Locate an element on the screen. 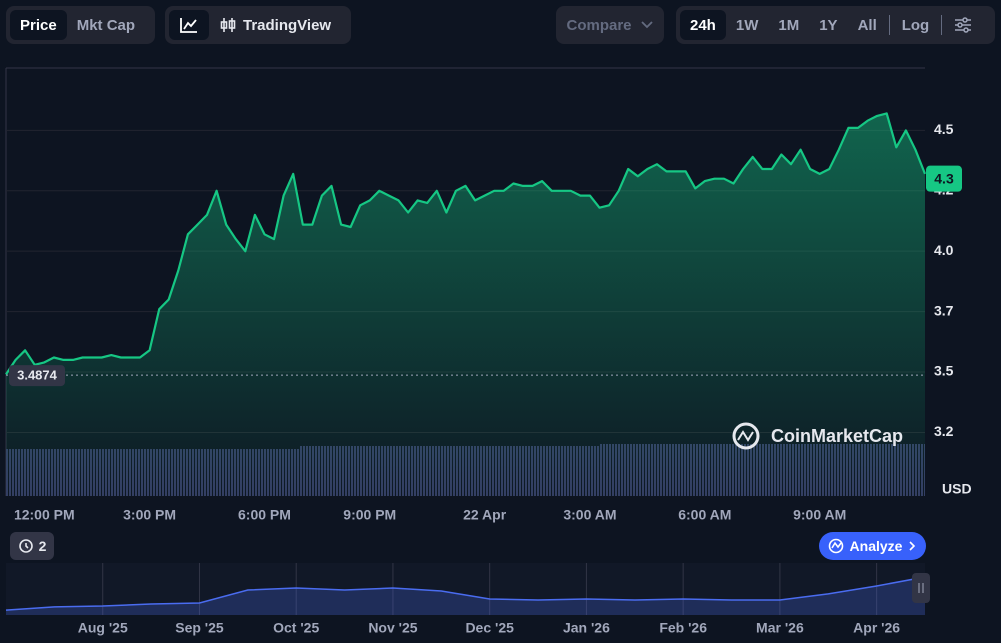 The width and height of the screenshot is (1001, 643). last-price-tag is located at coordinates (944, 178).